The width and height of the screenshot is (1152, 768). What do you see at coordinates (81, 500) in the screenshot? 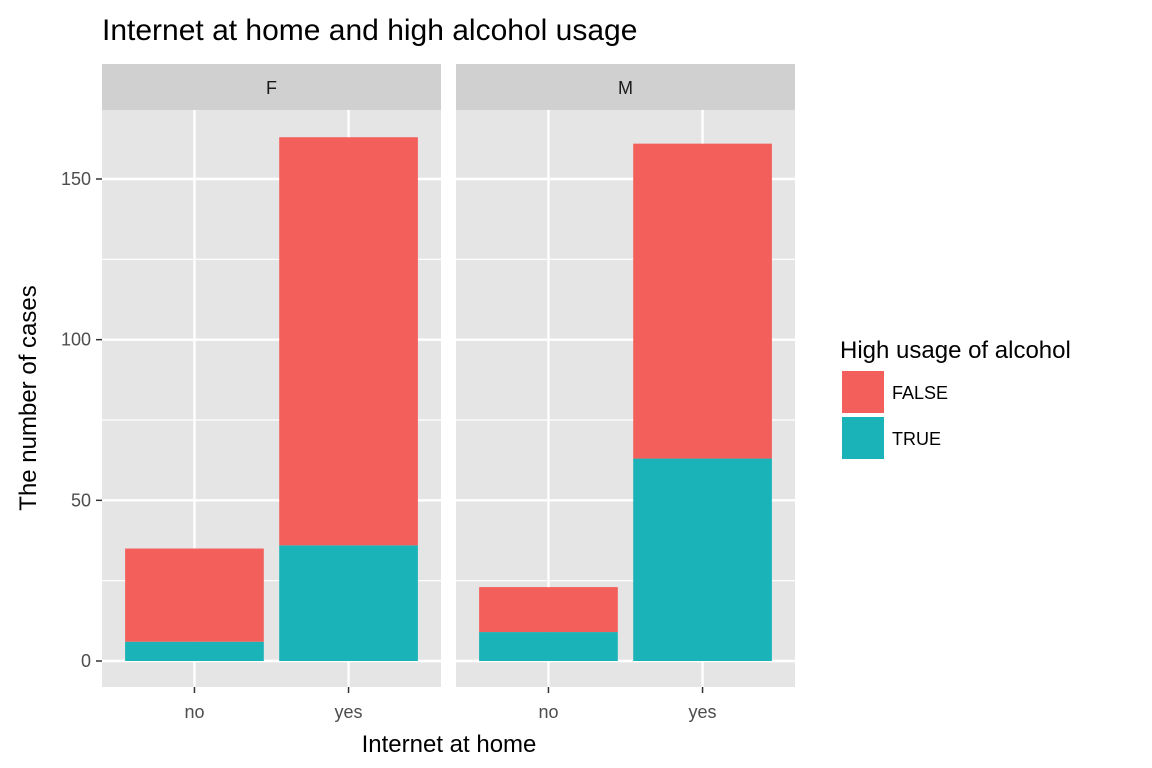
I see `y-tick-label: 50` at bounding box center [81, 500].